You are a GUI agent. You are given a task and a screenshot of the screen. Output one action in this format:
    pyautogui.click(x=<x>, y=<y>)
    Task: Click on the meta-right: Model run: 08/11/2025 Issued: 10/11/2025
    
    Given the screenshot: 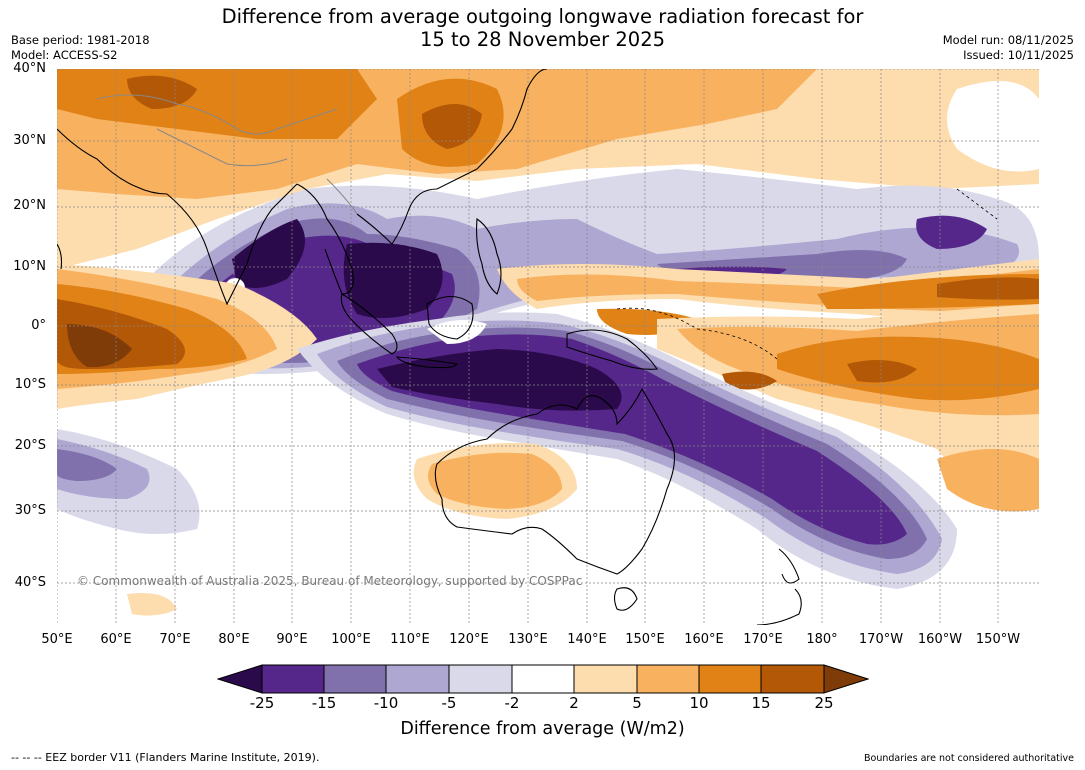 What is the action you would take?
    pyautogui.click(x=1008, y=48)
    